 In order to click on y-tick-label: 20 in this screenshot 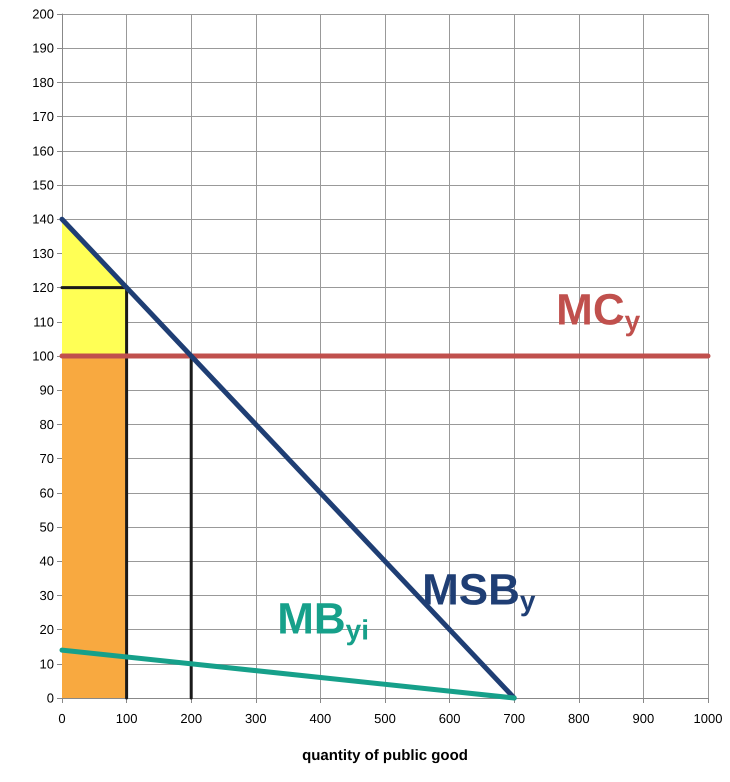, I will do `click(47, 630)`.